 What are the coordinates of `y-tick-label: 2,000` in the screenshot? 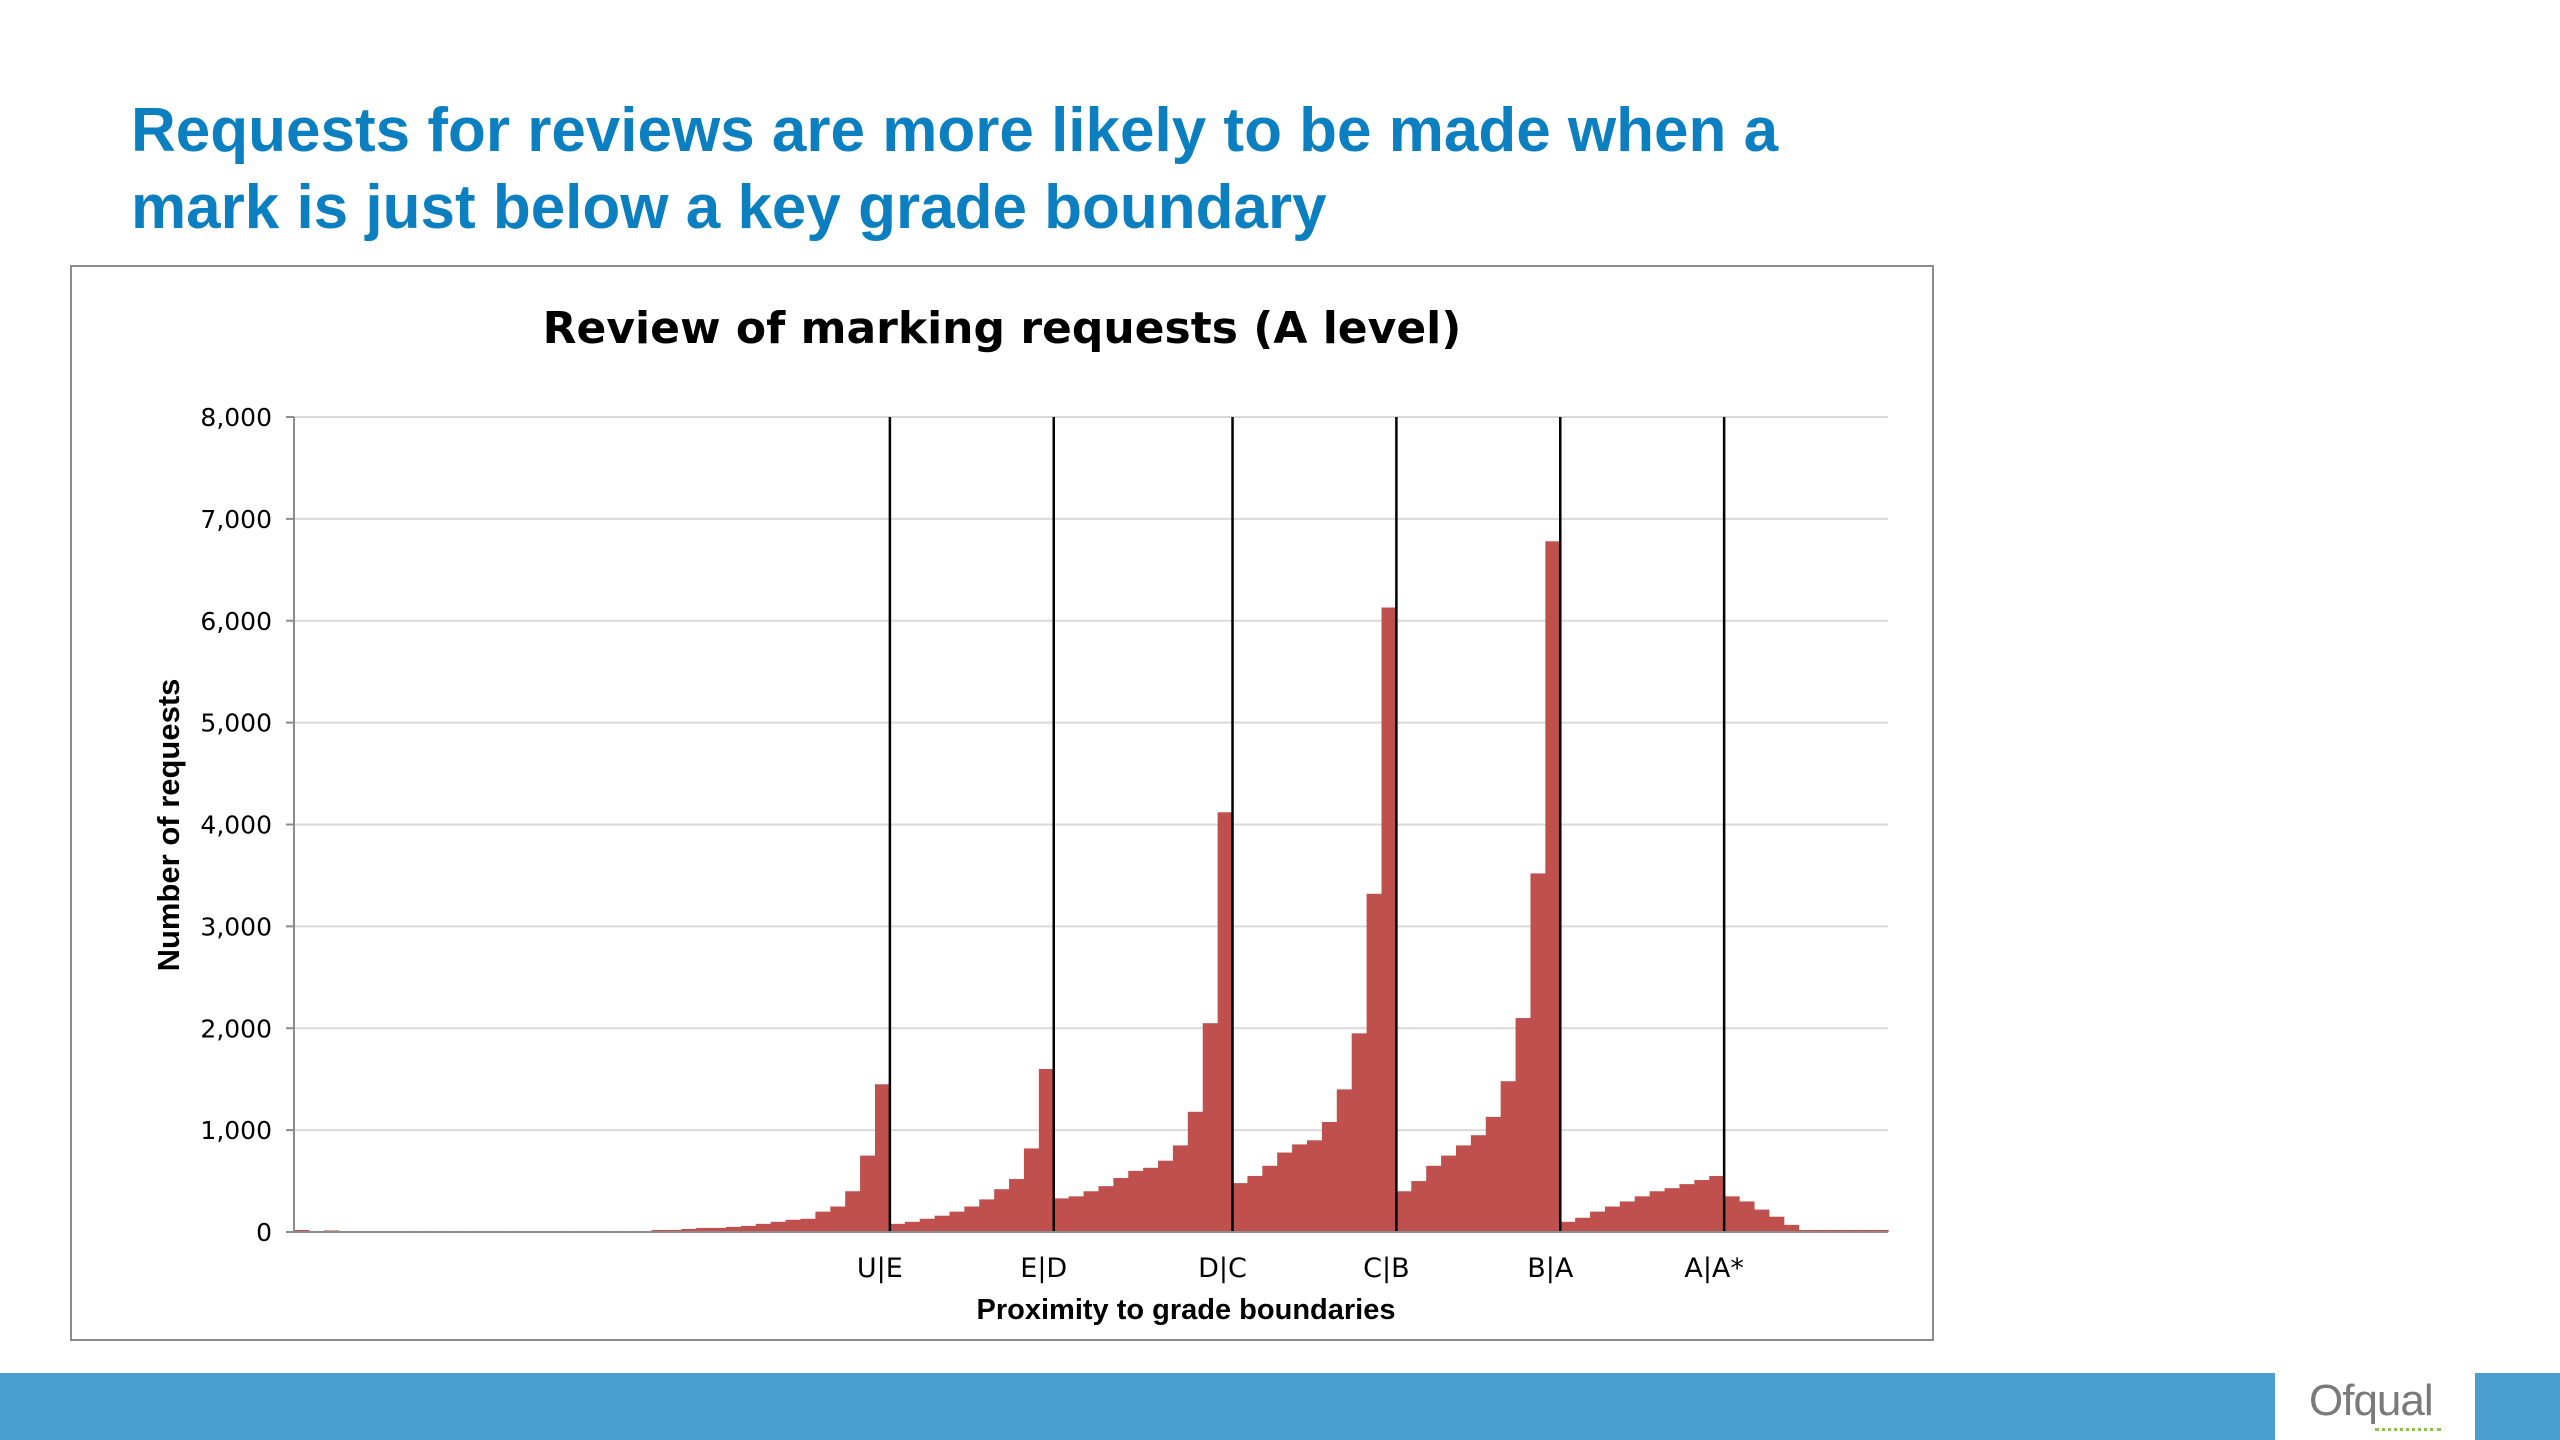 It's located at (236, 1028).